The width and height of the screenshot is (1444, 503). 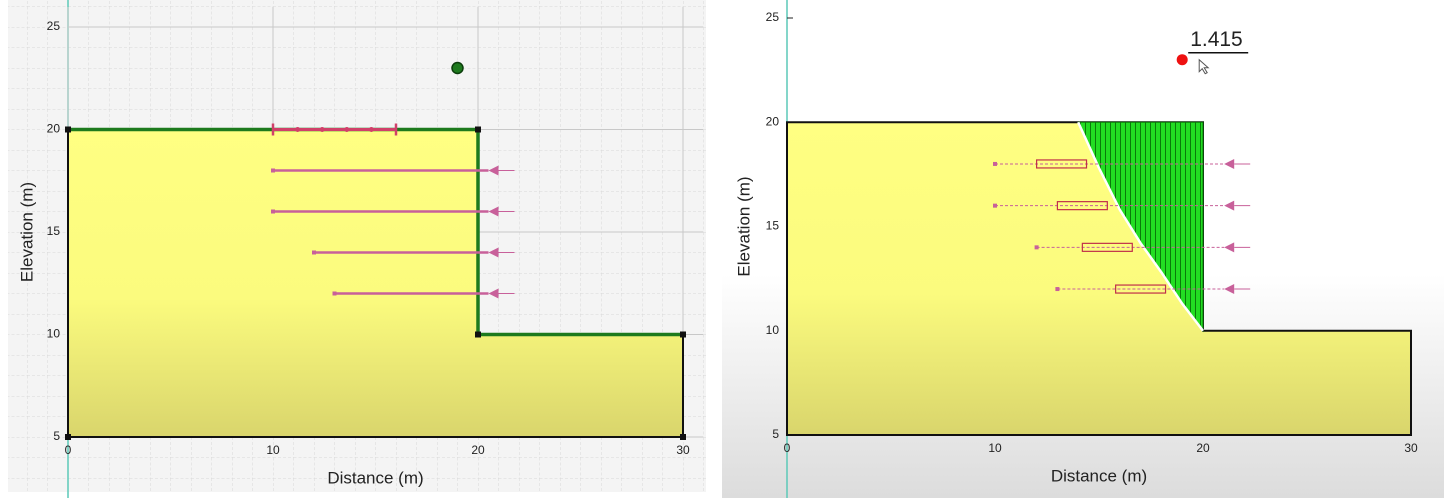 What do you see at coordinates (1204, 66) in the screenshot?
I see `mouse-cursor` at bounding box center [1204, 66].